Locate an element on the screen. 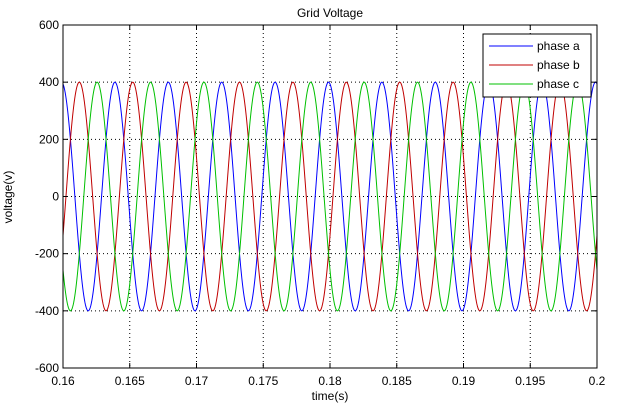  x-tick-label: 0.195 is located at coordinates (530, 381).